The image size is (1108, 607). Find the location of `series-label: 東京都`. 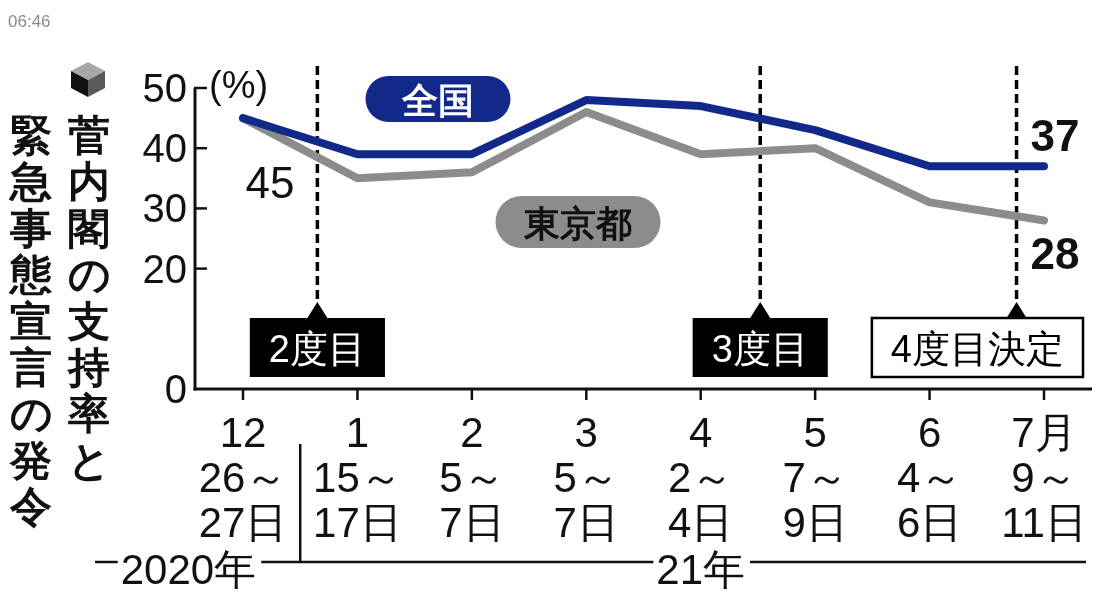

series-label: 東京都 is located at coordinates (577, 223).